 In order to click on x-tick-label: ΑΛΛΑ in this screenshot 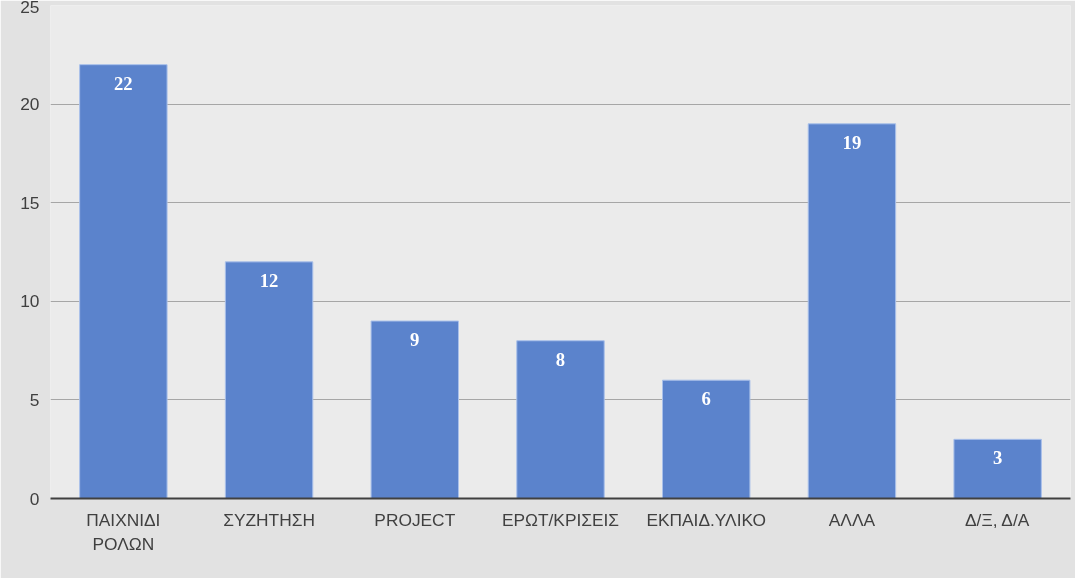, I will do `click(852, 519)`.